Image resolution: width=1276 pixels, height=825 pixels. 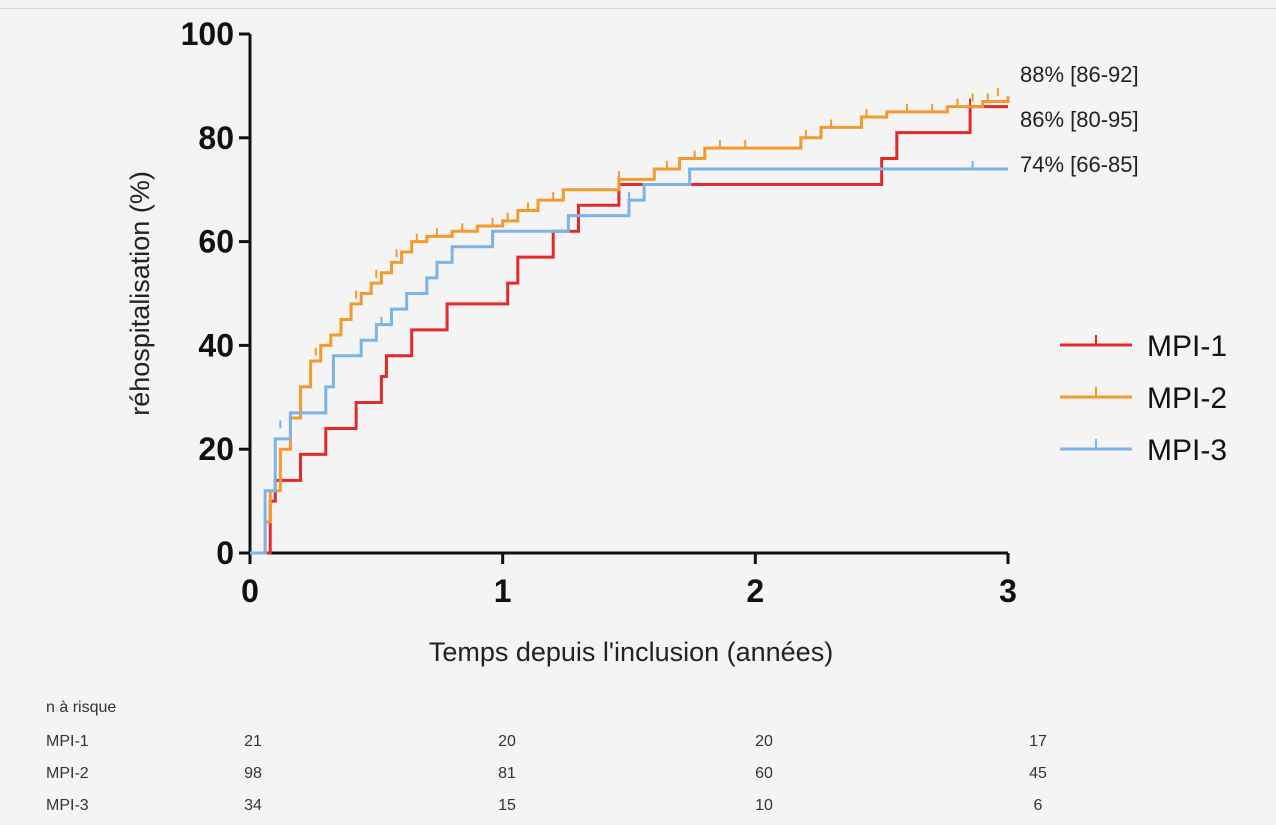 What do you see at coordinates (1187, 346) in the screenshot?
I see `legend-label: MPI-1` at bounding box center [1187, 346].